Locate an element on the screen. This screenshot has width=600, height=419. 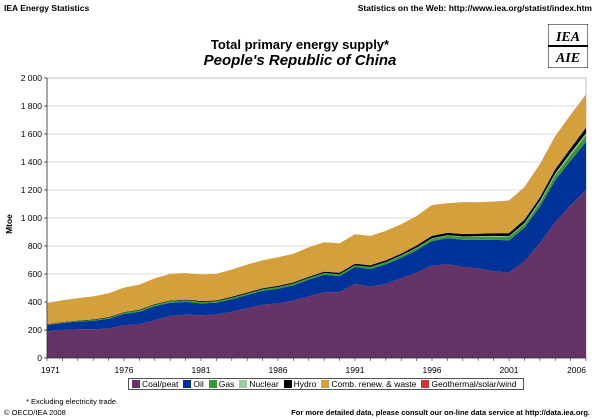
chart-subtitle: People's Republic of China is located at coordinates (300, 60).